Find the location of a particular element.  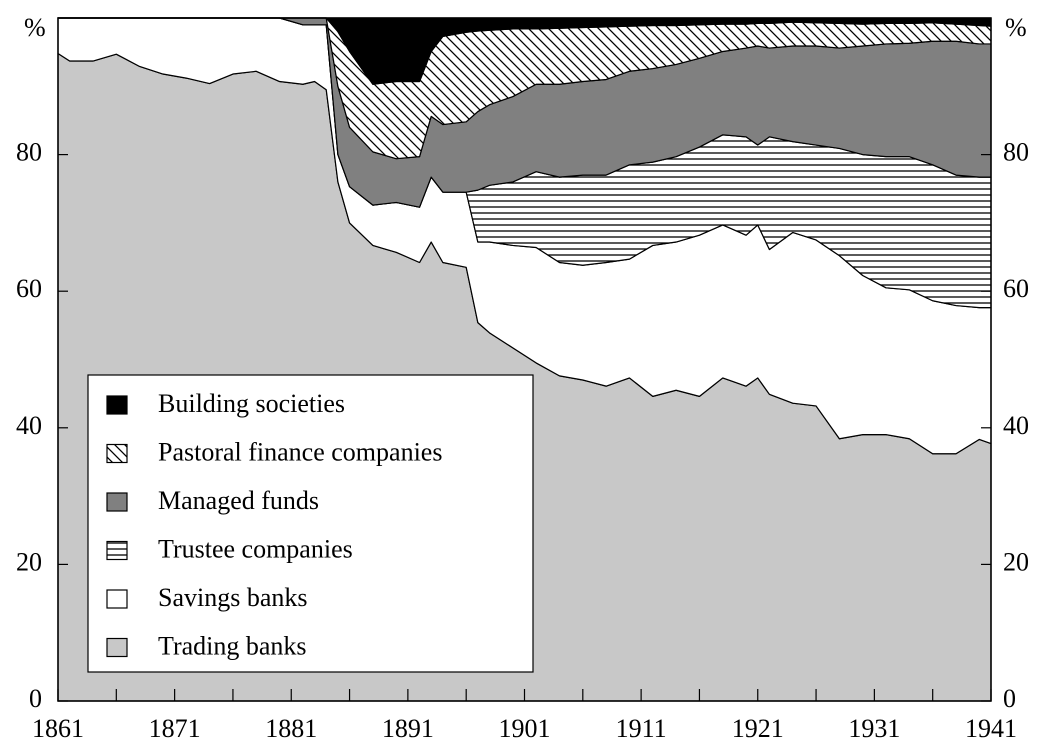

legend-label: Savings banks is located at coordinates (233, 597).